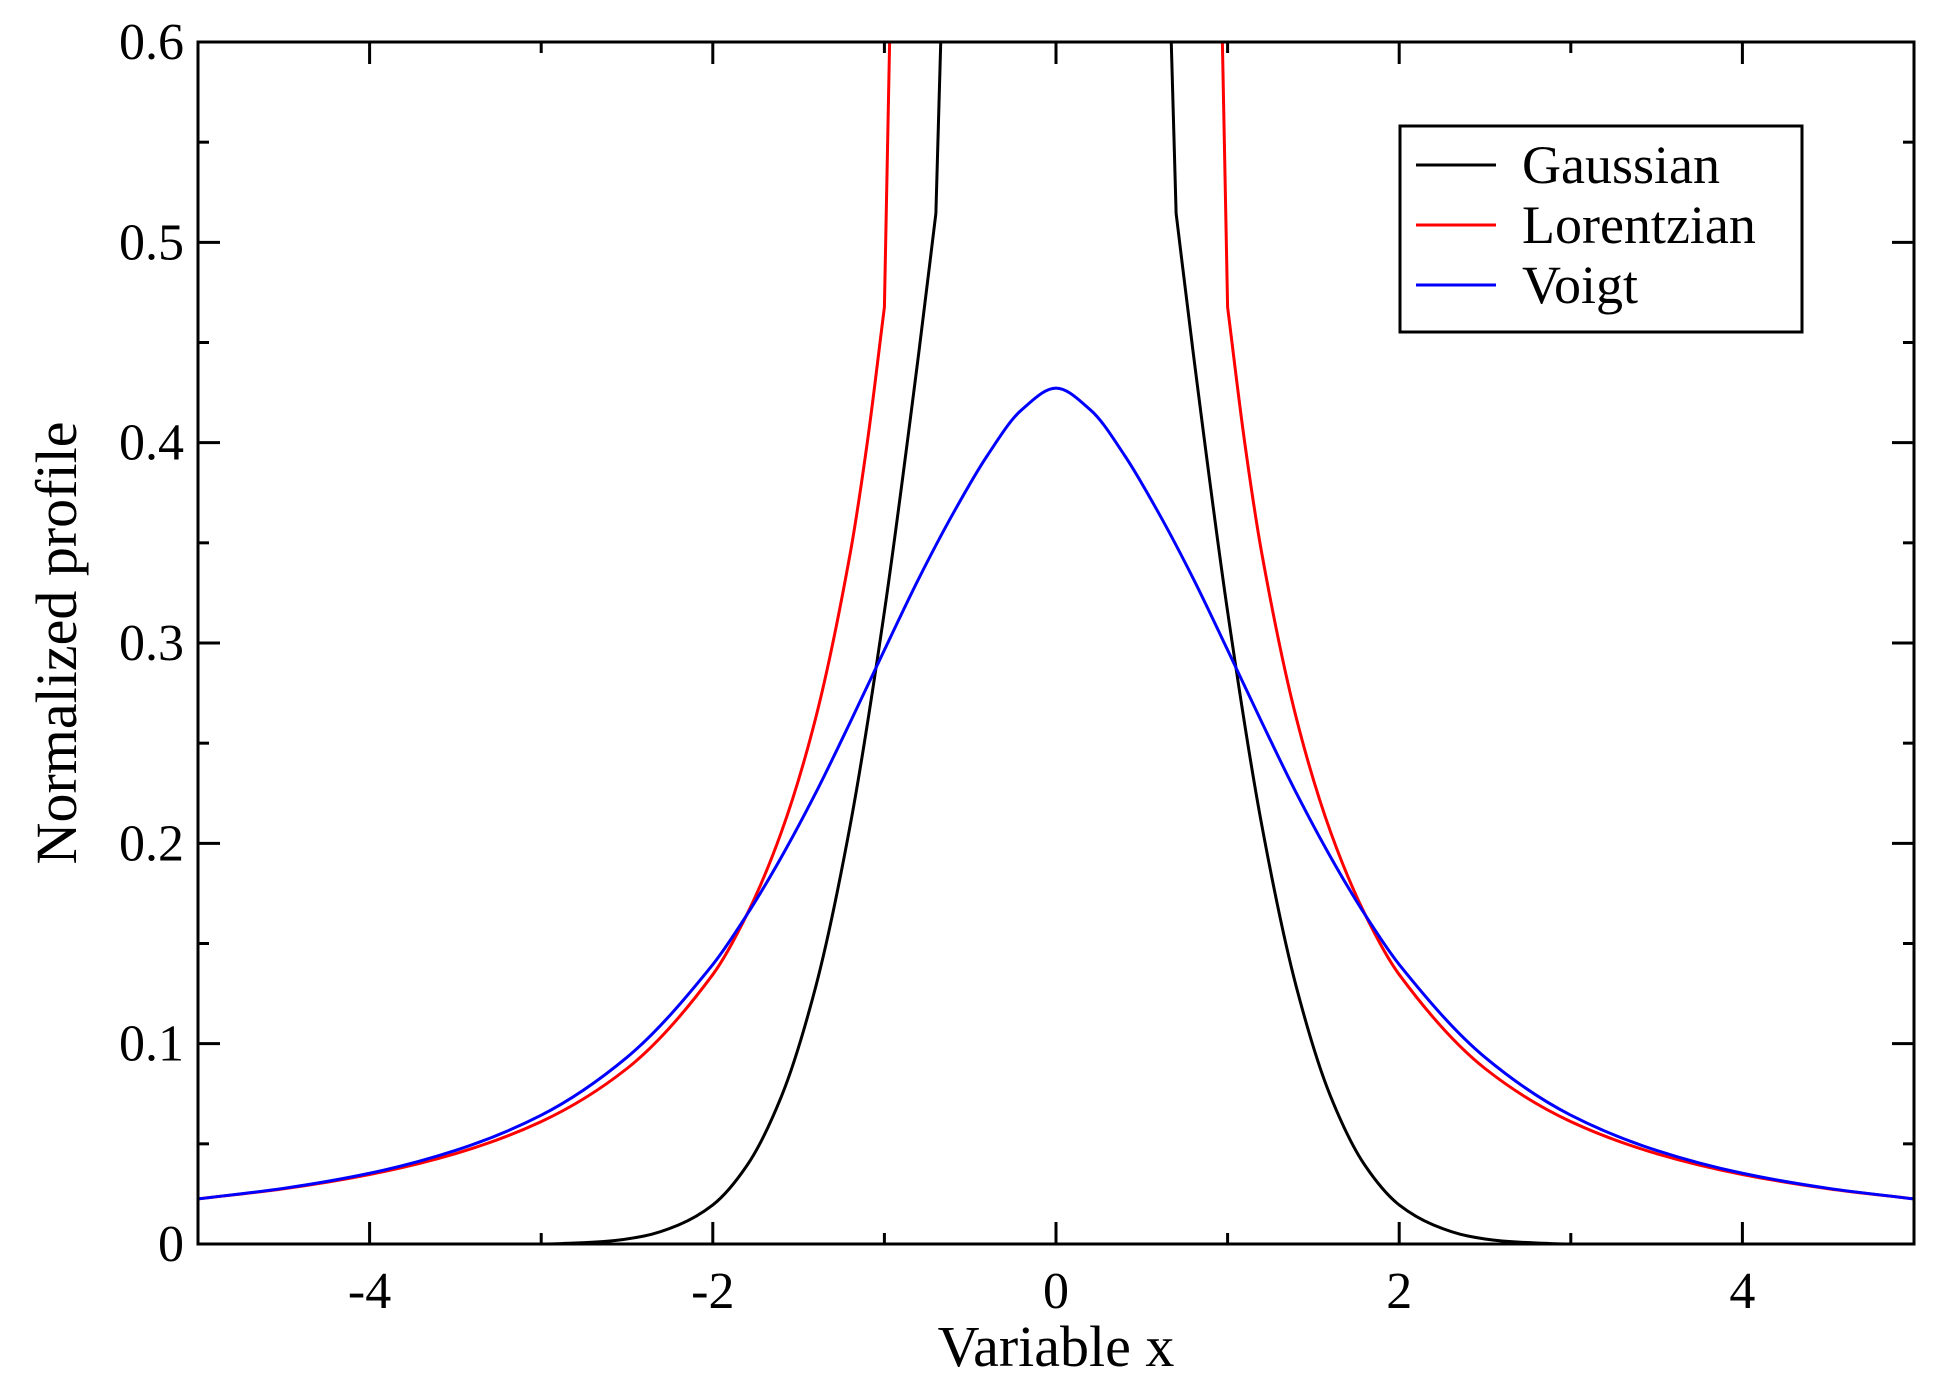 The height and width of the screenshot is (1384, 1945). I want to click on y-tick-label: 0.1, so click(151, 1044).